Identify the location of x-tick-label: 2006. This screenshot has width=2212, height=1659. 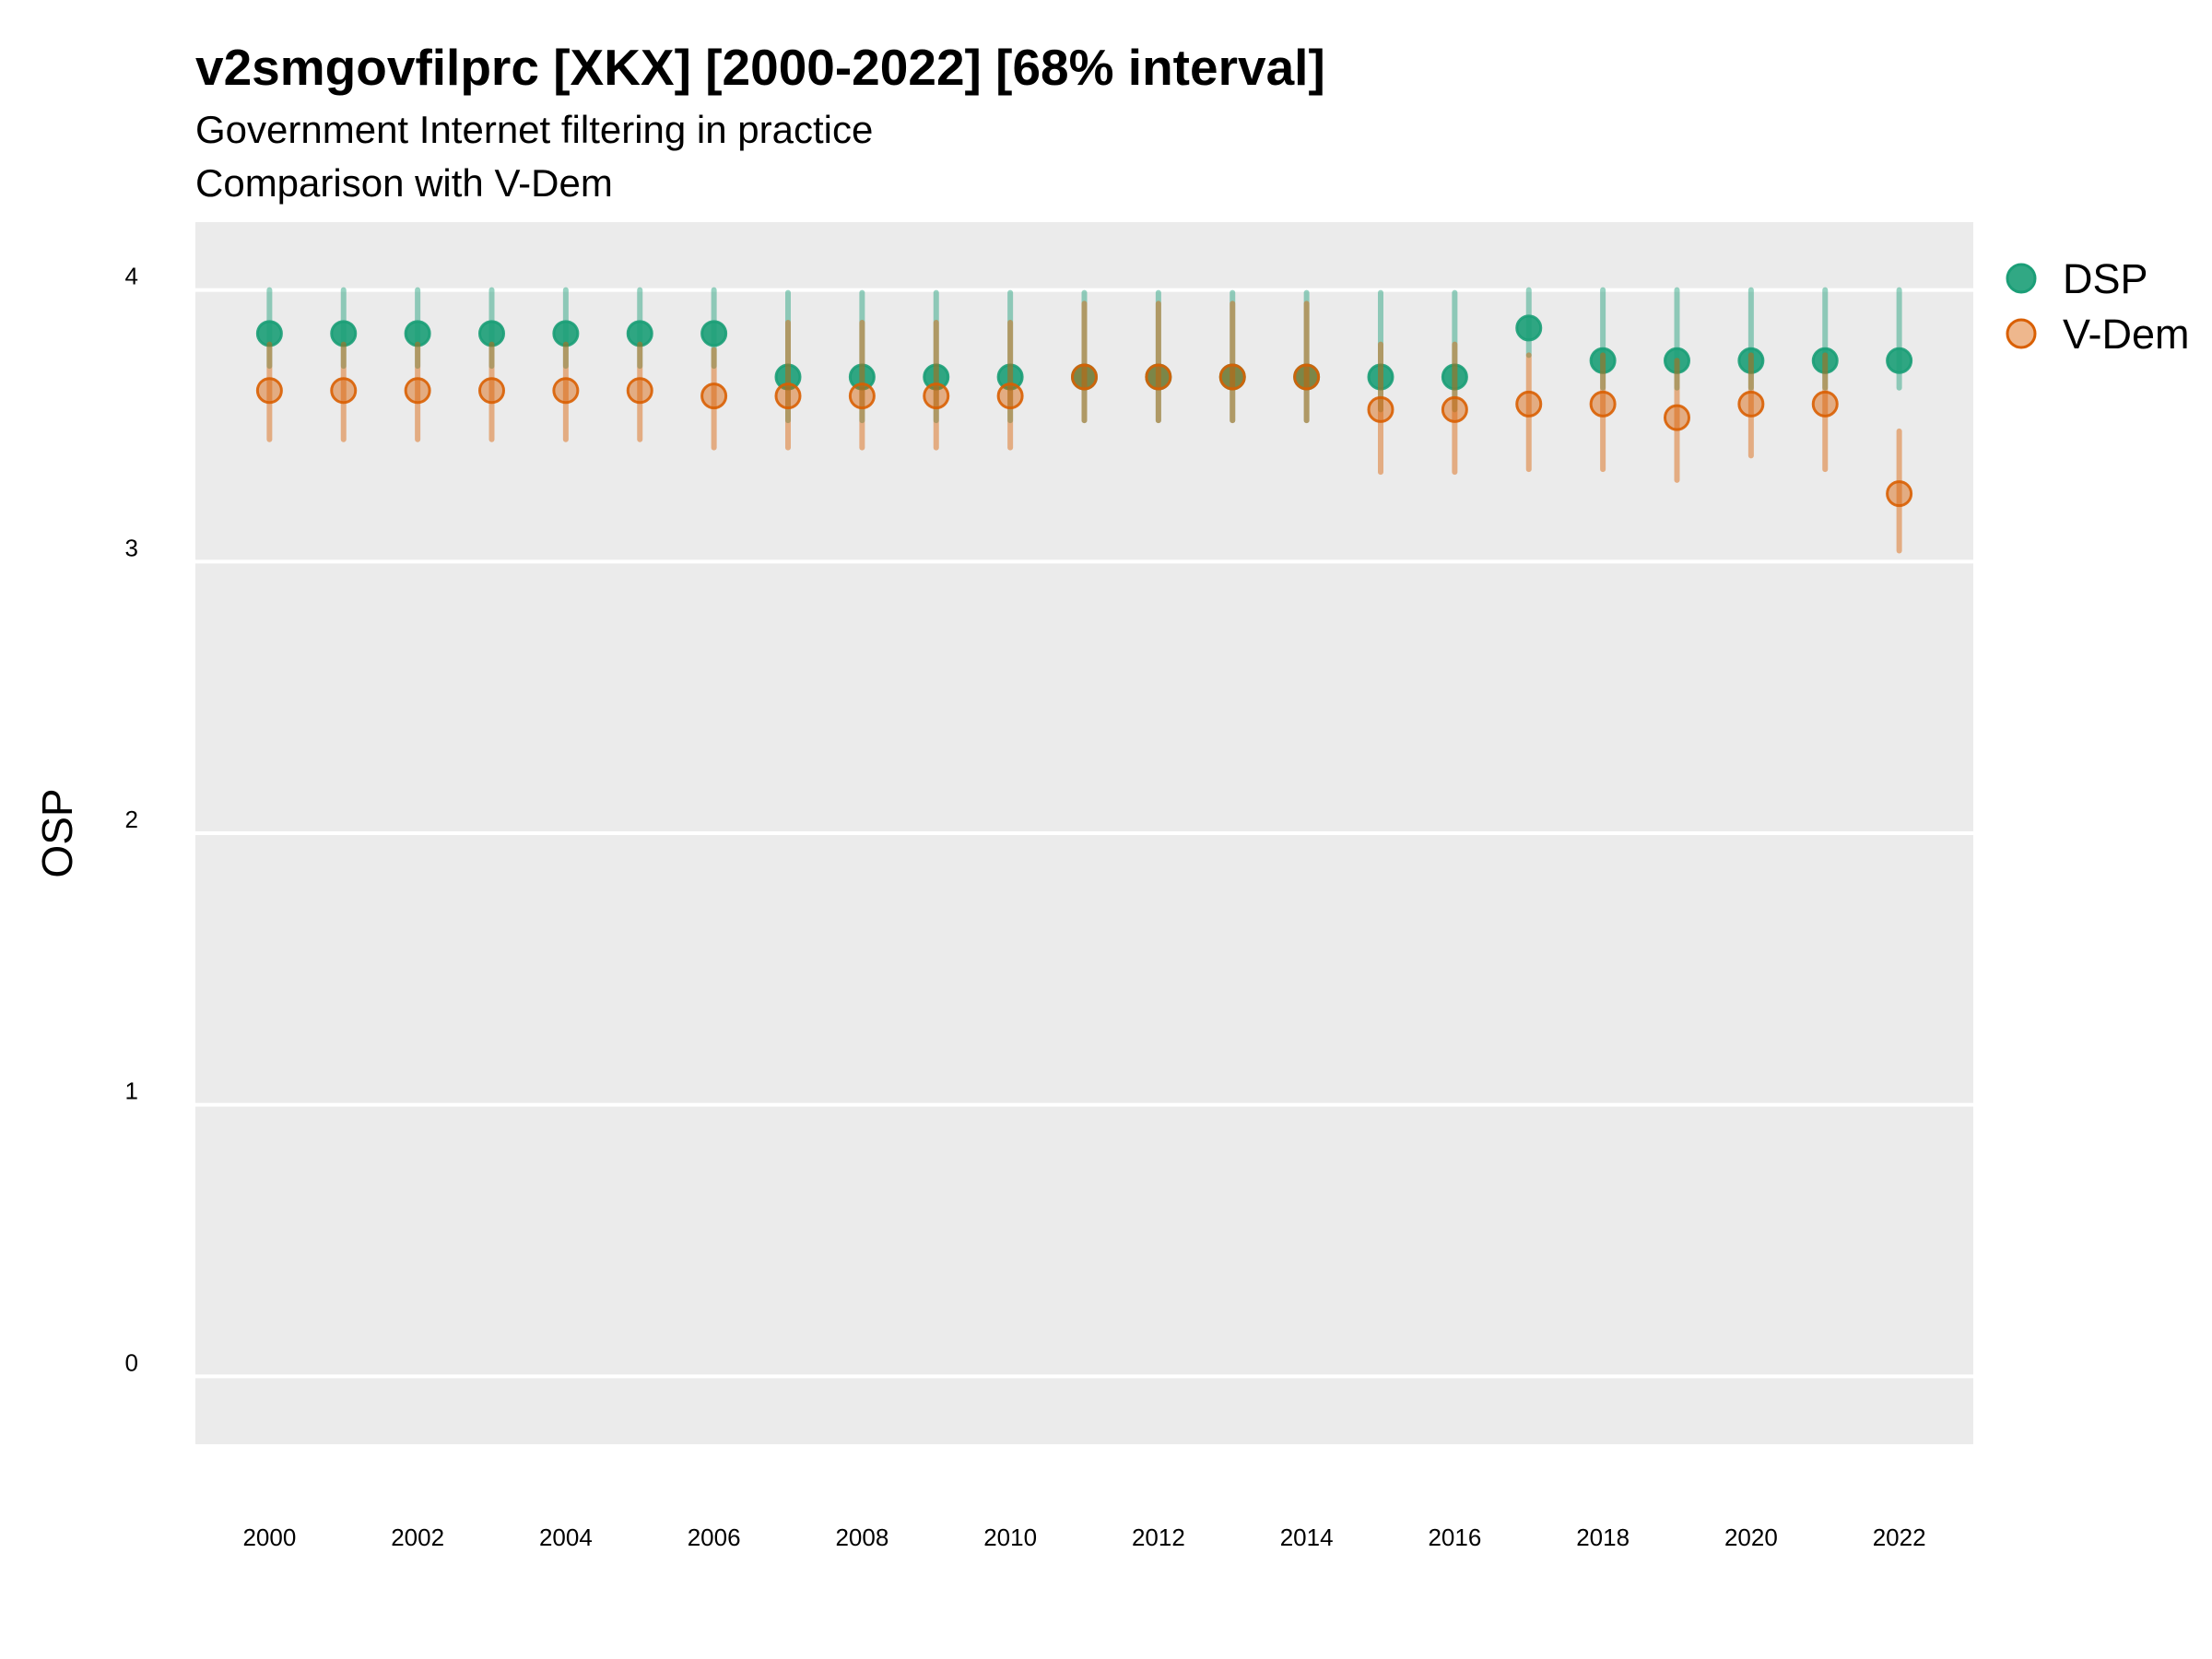
(714, 1537).